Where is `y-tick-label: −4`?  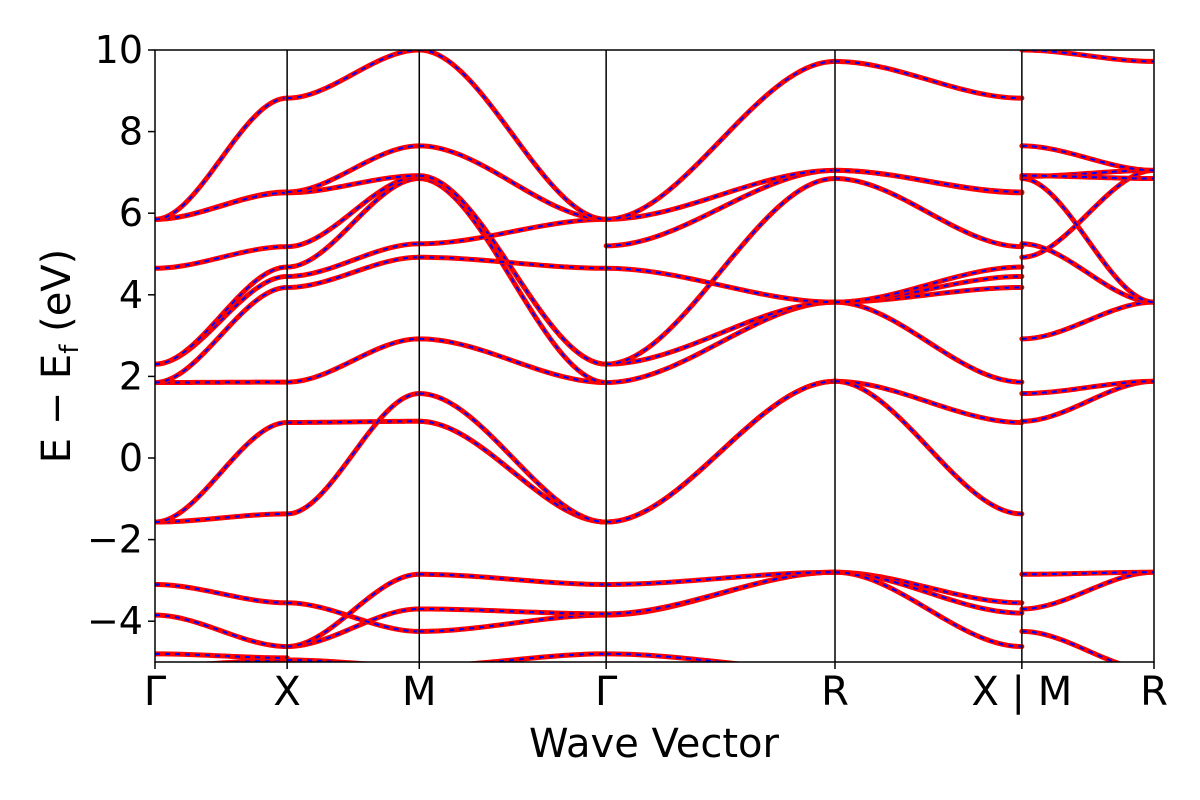 y-tick-label: −4 is located at coordinates (115, 621).